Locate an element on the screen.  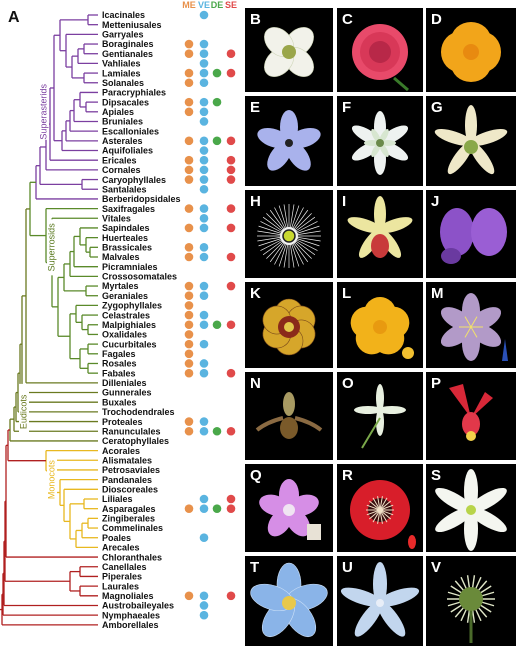
rose-inner is located at coordinates (380, 52).